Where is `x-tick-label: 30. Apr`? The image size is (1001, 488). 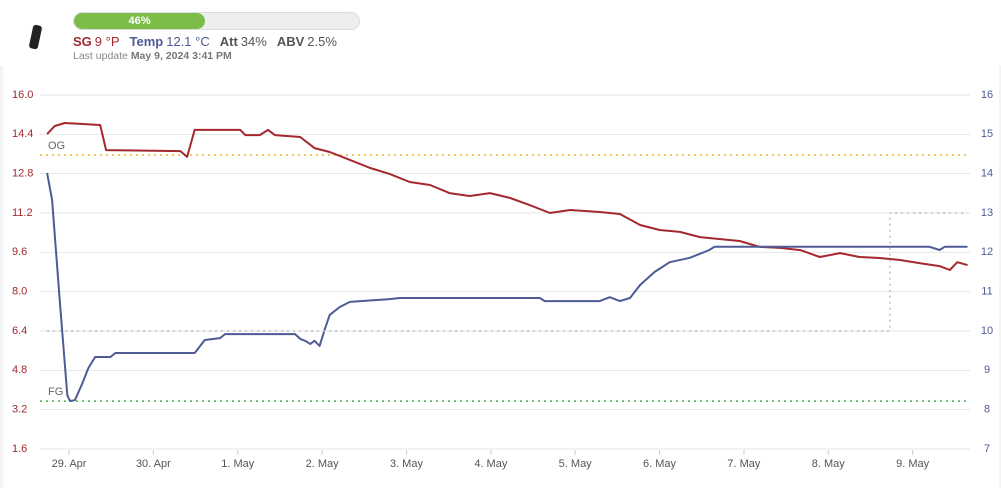
x-tick-label: 30. Apr is located at coordinates (153, 464).